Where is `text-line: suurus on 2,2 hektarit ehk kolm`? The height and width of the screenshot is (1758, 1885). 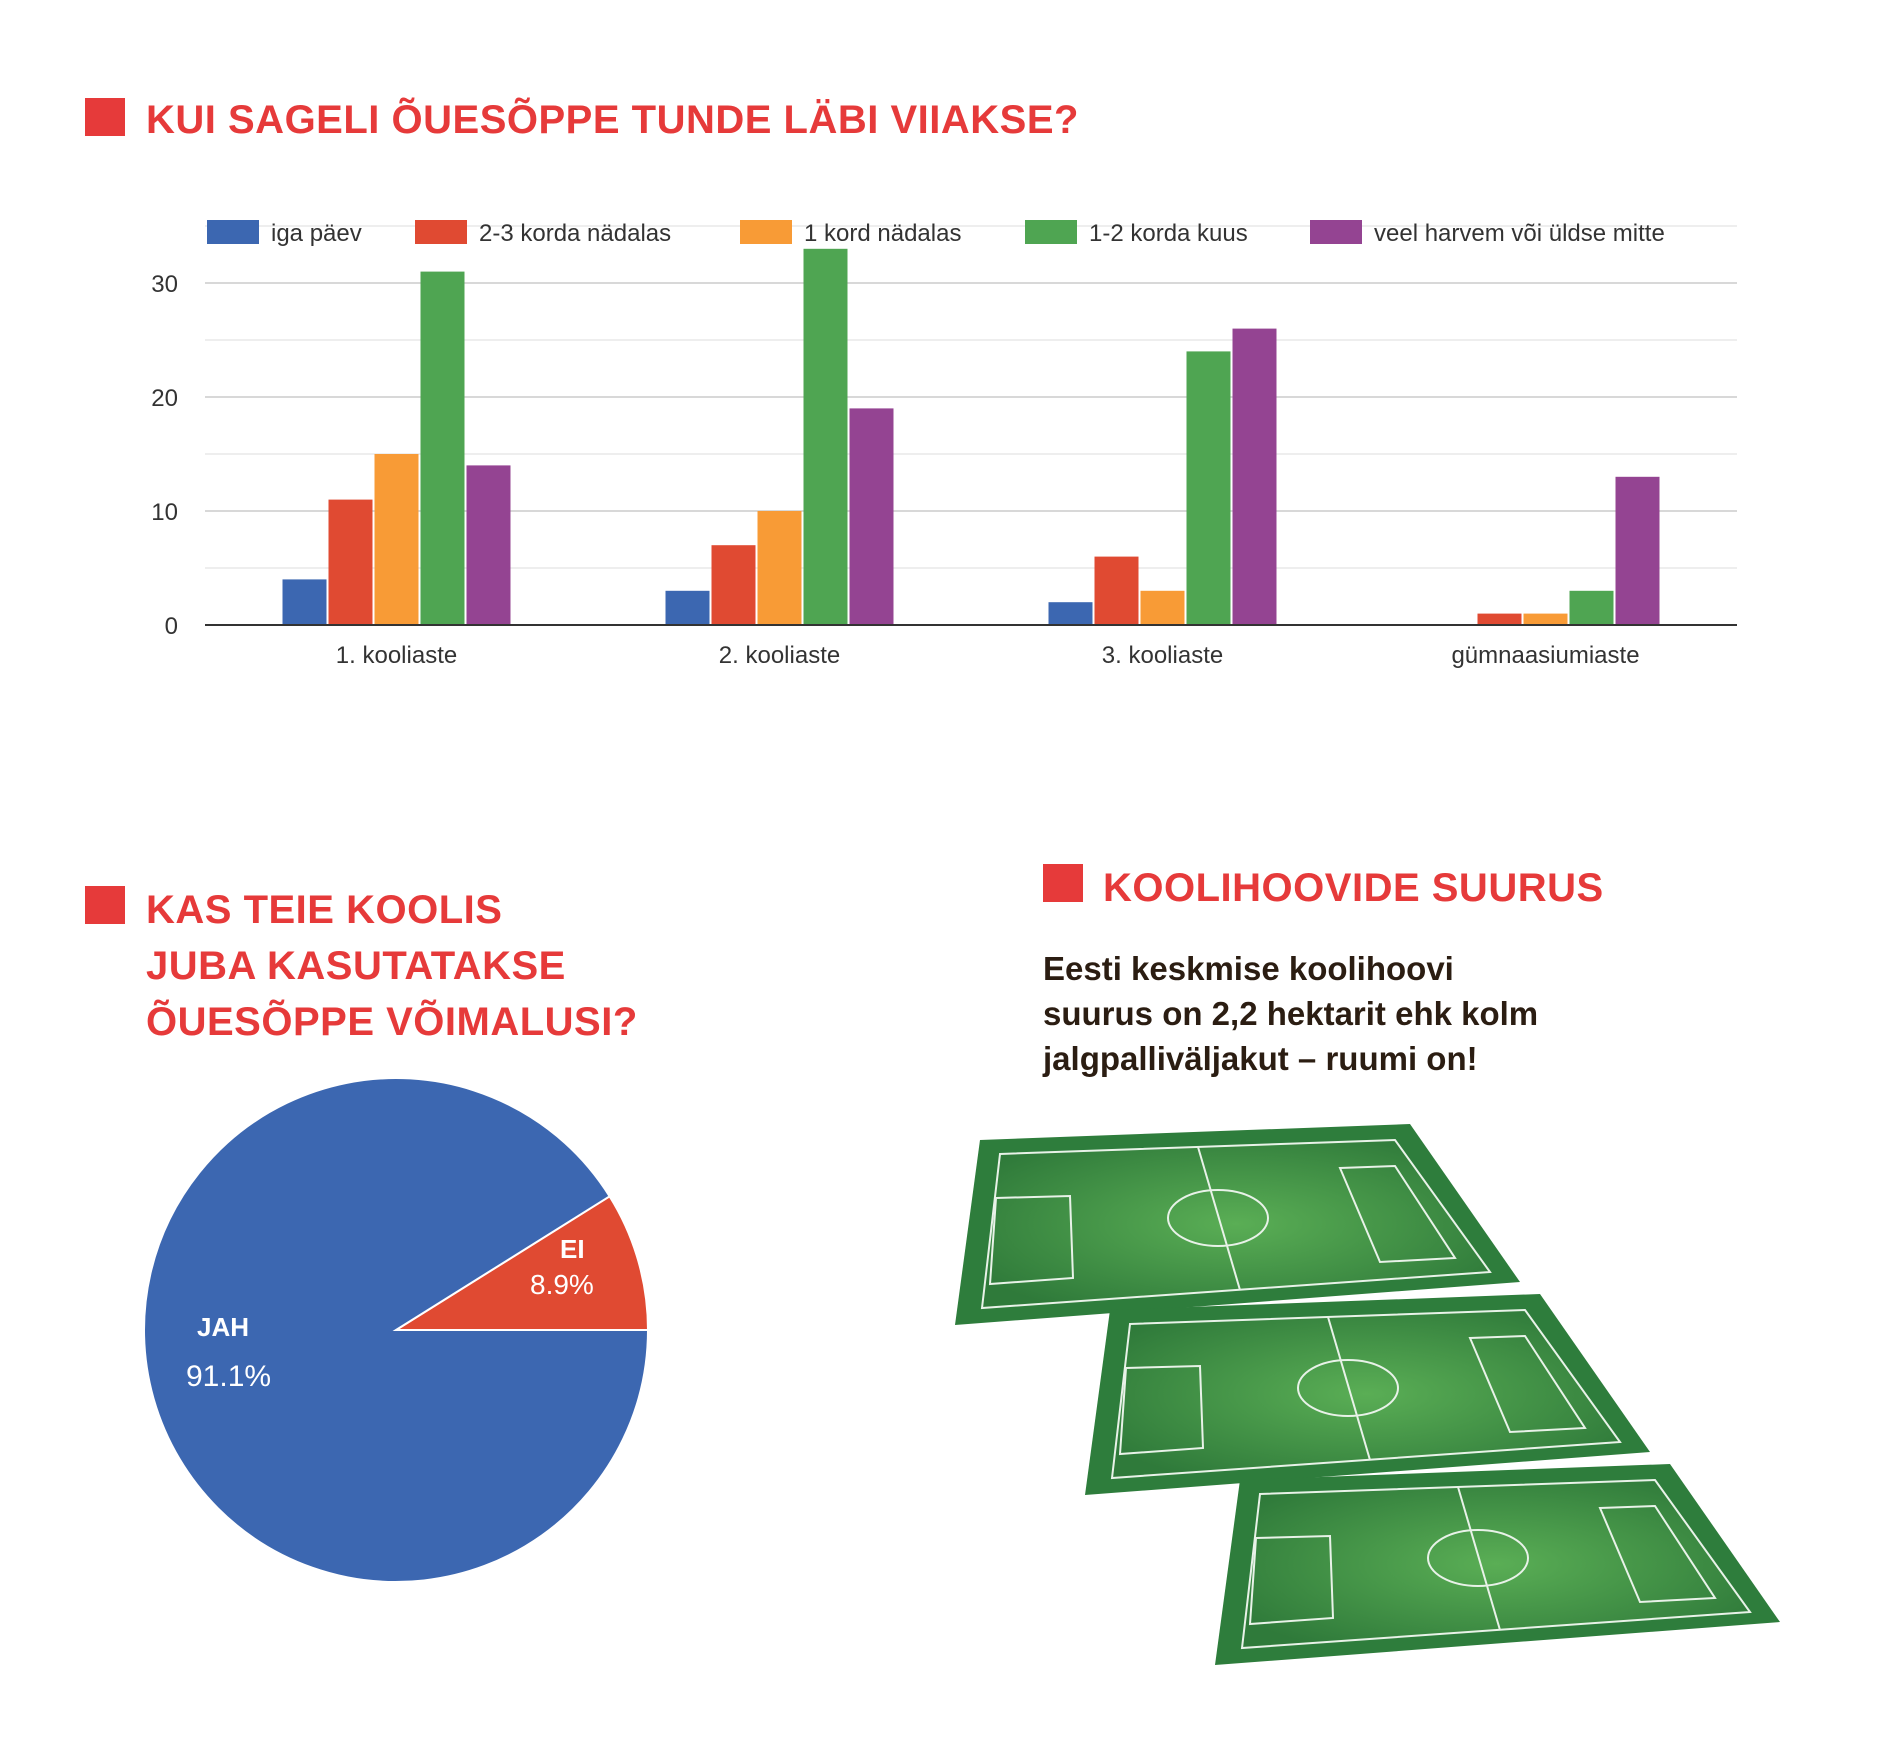
text-line: suurus on 2,2 hektarit ehk kolm is located at coordinates (1291, 1013).